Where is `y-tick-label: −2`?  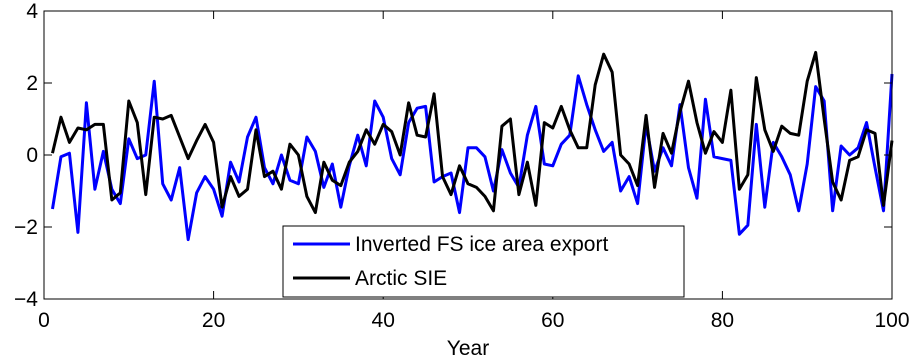 y-tick-label: −2 is located at coordinates (26, 227).